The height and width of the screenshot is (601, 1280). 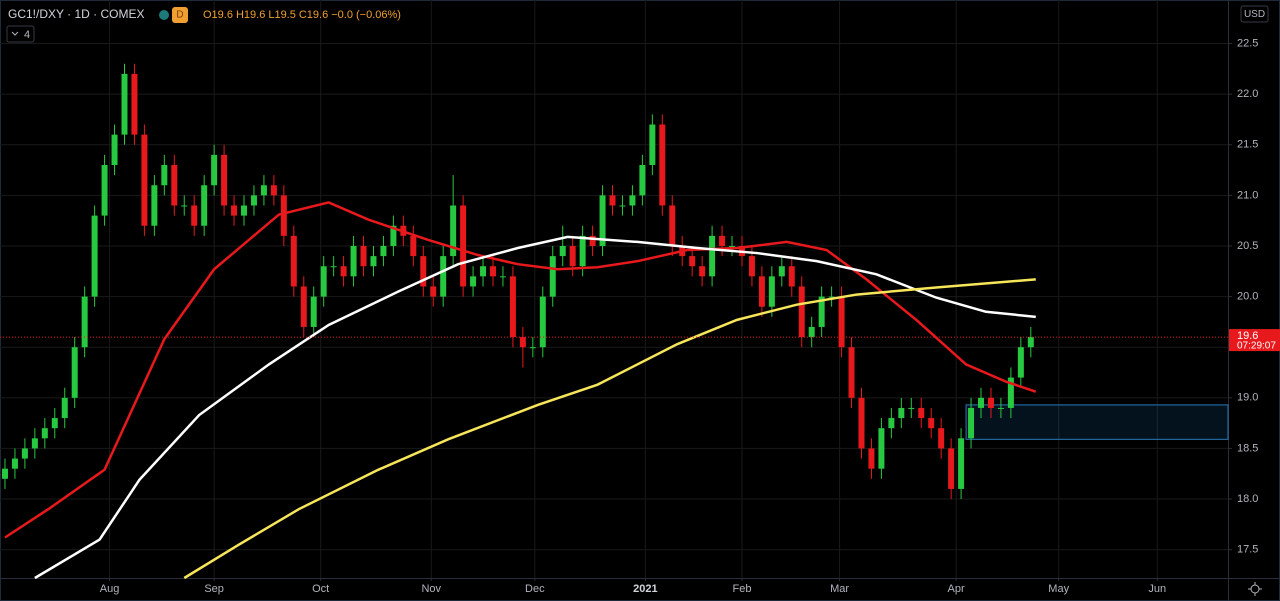 I want to click on x-tick-label: 2021, so click(x=645, y=589).